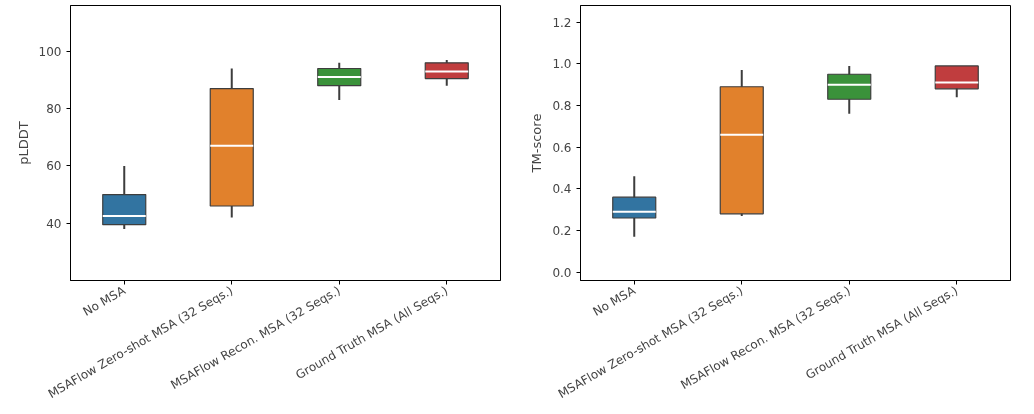  Describe the element at coordinates (562, 272) in the screenshot. I see `y-tick-label: 0.0` at that location.